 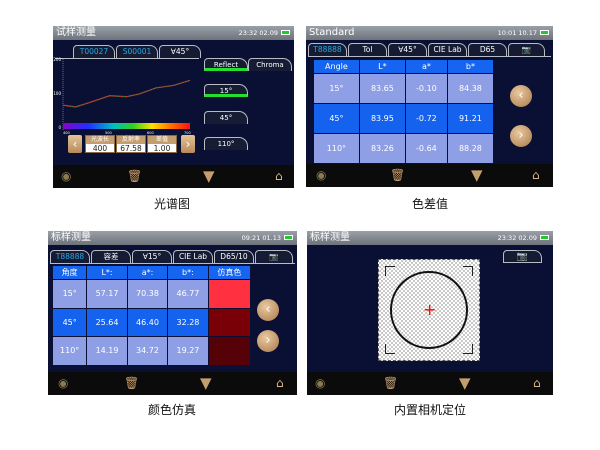 What do you see at coordinates (147, 322) in the screenshot?
I see `table-cell: 46.40` at bounding box center [147, 322].